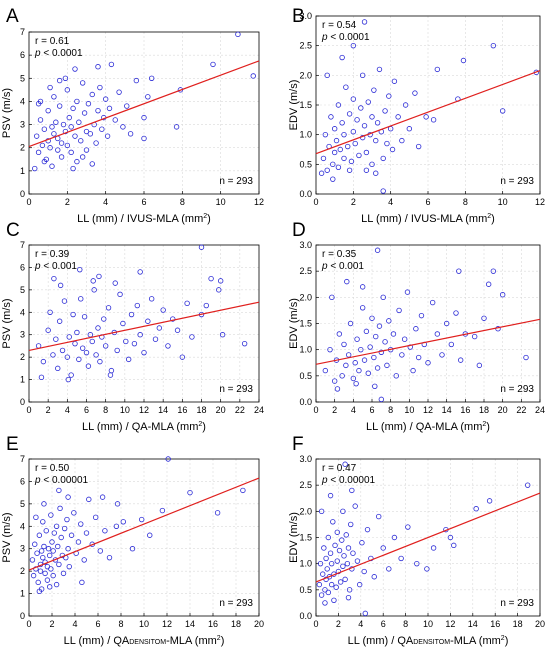  Describe the element at coordinates (125, 410) in the screenshot. I see `x-tick-label: 10` at that location.